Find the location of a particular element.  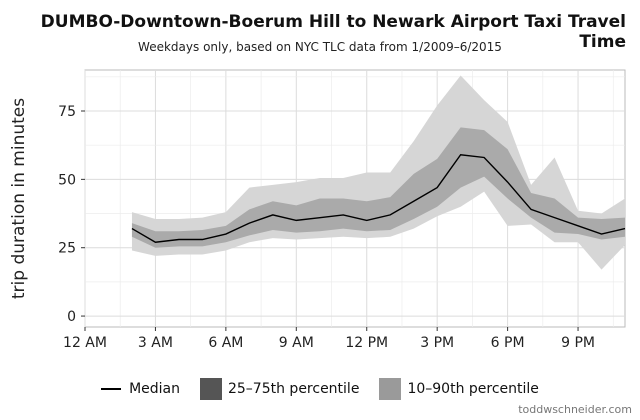

x-tick-label: 12 PM is located at coordinates (366, 343).